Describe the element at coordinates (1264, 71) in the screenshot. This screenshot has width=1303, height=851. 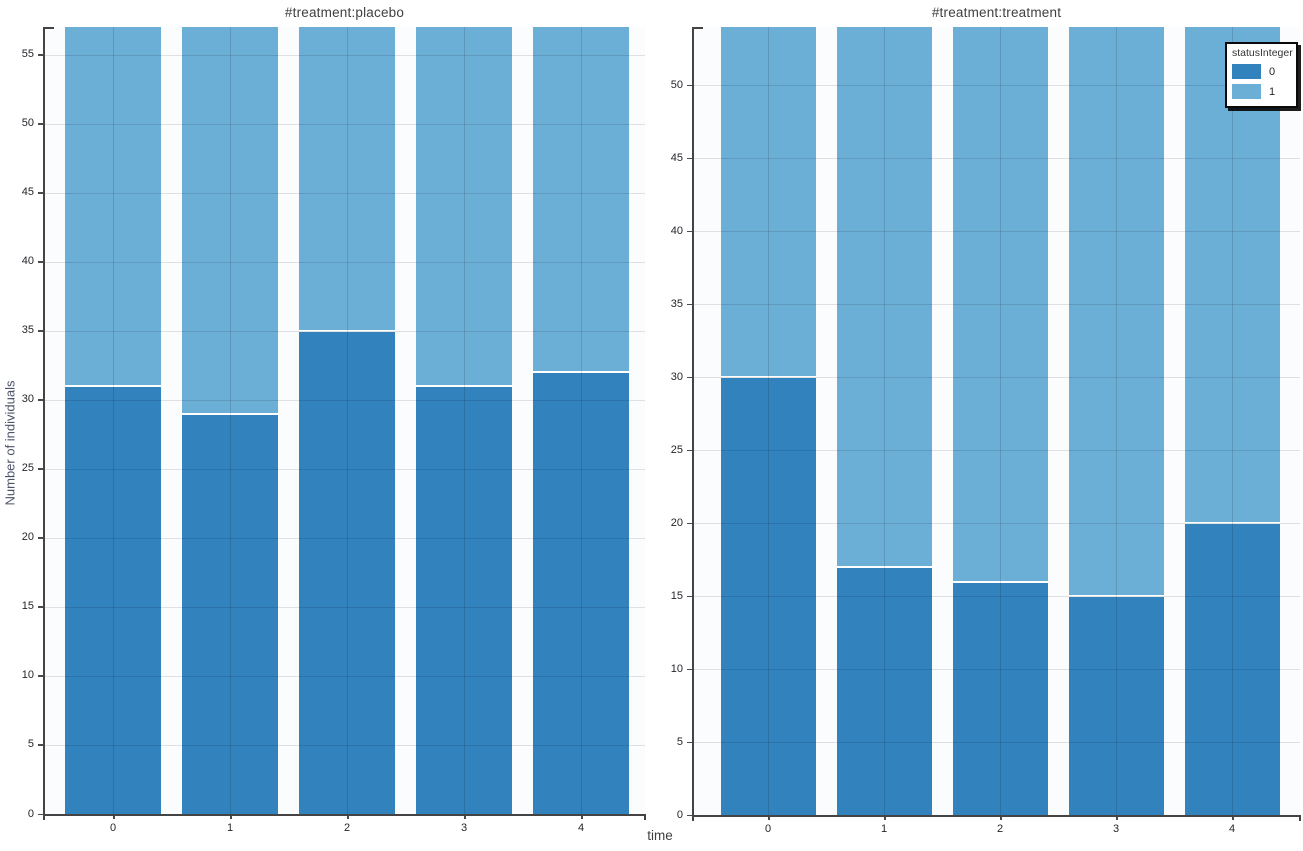
I see `legend-item-0: 0` at that location.